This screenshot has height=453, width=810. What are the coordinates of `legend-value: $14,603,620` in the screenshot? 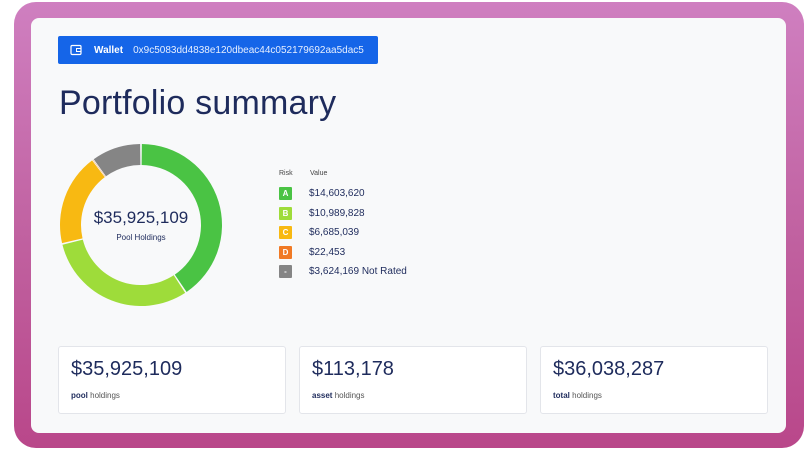 It's located at (337, 194).